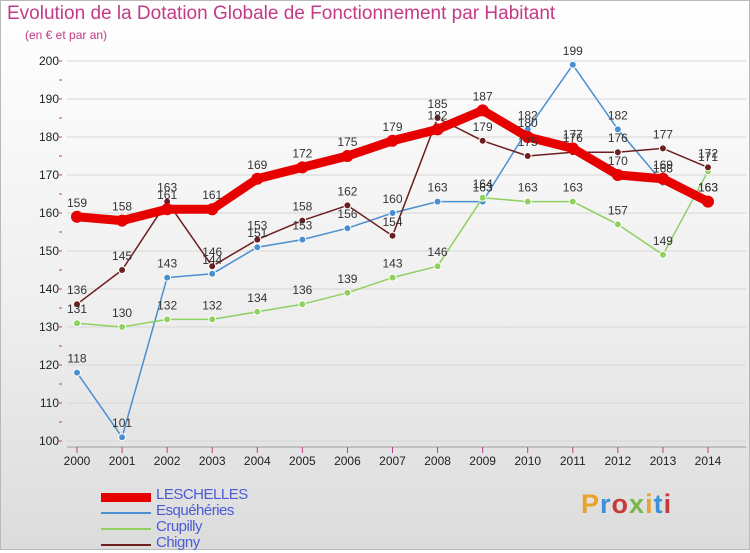 The image size is (750, 553). I want to click on data-label-leschelles: 187, so click(483, 96).